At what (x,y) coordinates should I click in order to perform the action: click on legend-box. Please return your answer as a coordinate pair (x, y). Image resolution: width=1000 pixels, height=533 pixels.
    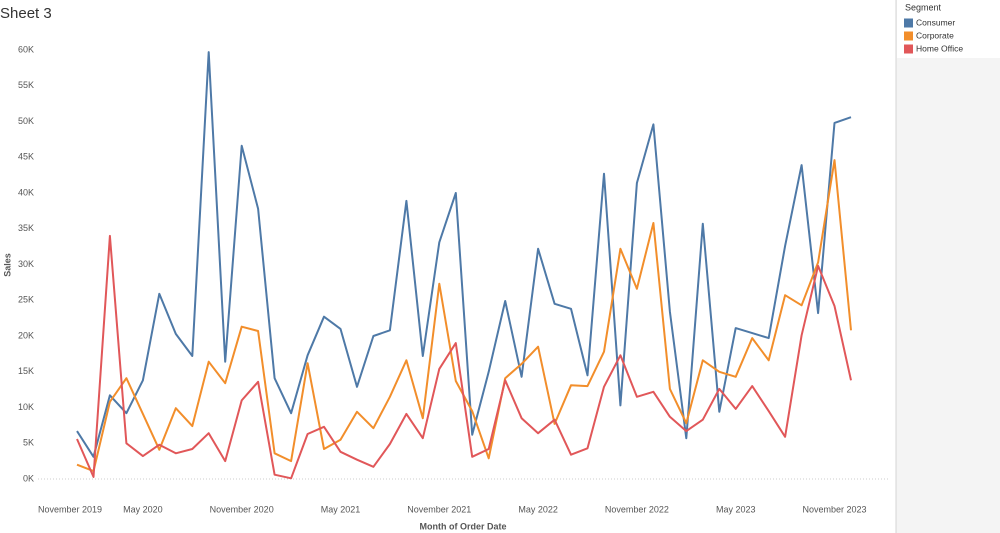
    Looking at the image, I should click on (948, 29).